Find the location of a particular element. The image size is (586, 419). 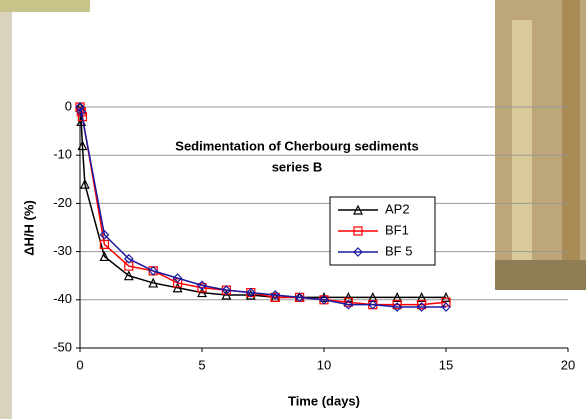

top-decoration is located at coordinates (45, 6).